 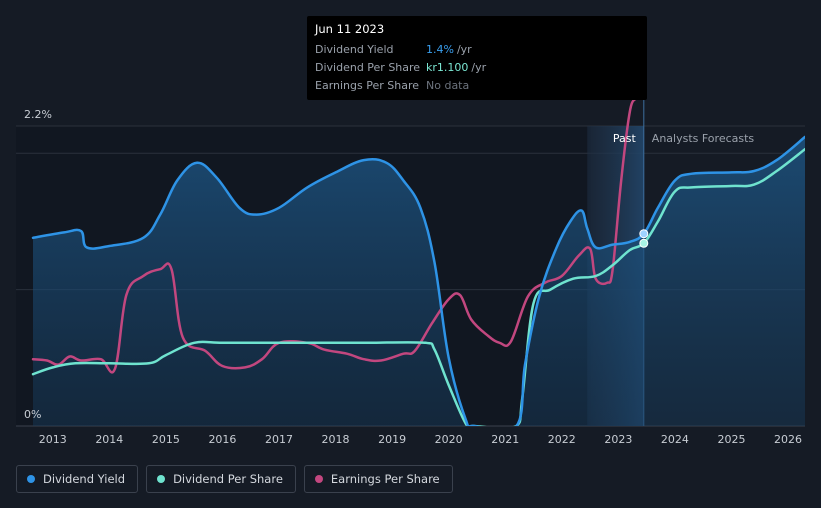 I want to click on legend-item-earnings-per-share: Earnings Per Share, so click(x=378, y=479).